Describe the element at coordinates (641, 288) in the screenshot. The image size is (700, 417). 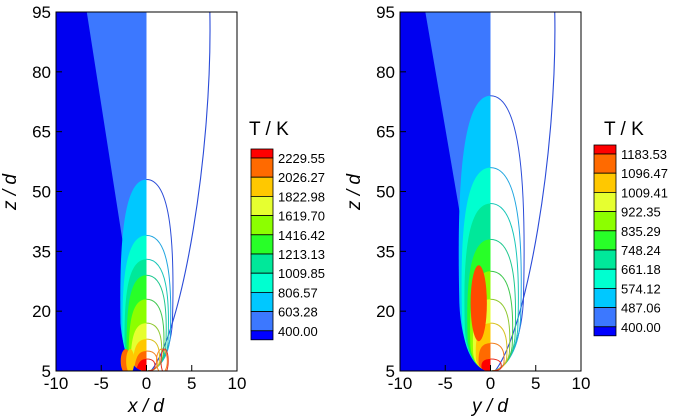
I see `colorbar-level-label: 574.12` at that location.